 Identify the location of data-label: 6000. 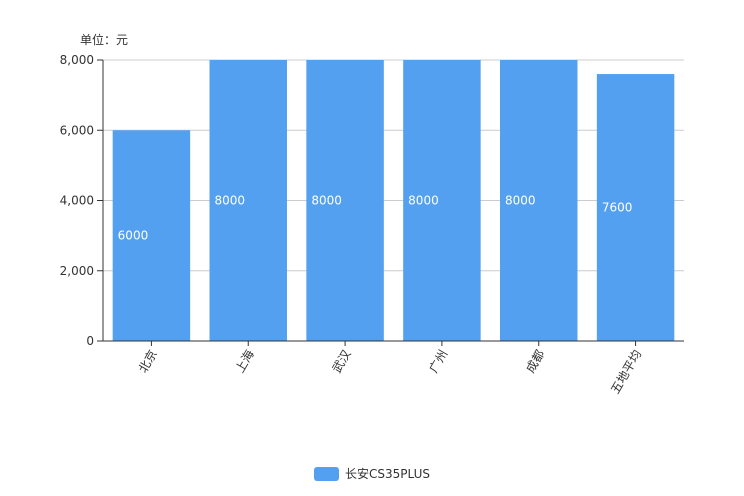
(133, 236).